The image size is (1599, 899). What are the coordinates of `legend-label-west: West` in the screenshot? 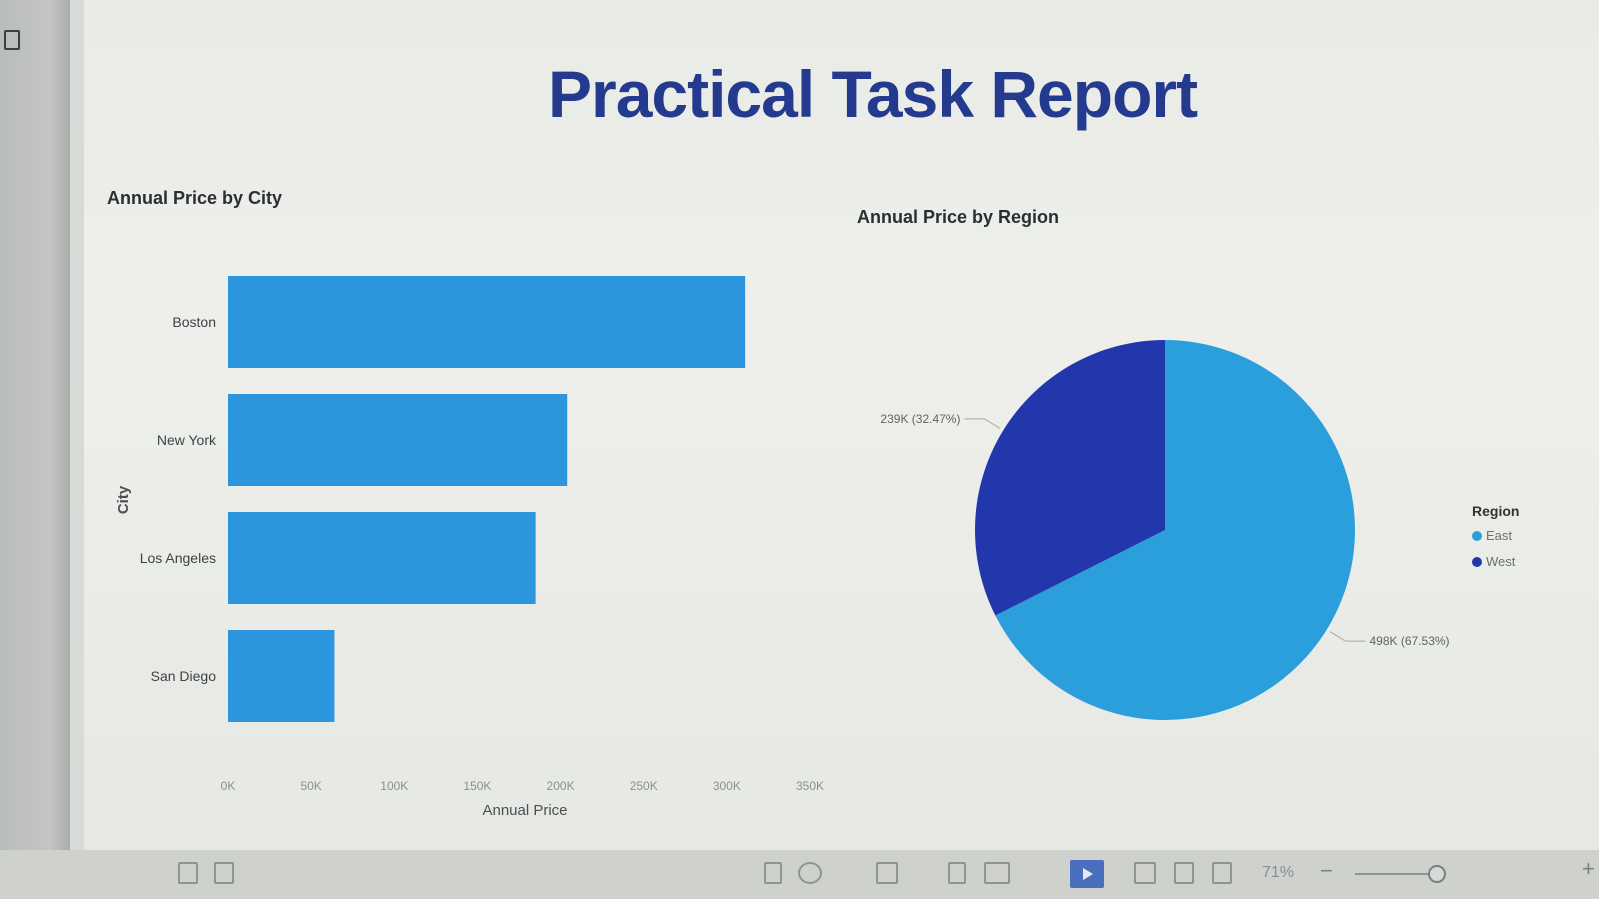 It's located at (1501, 561).